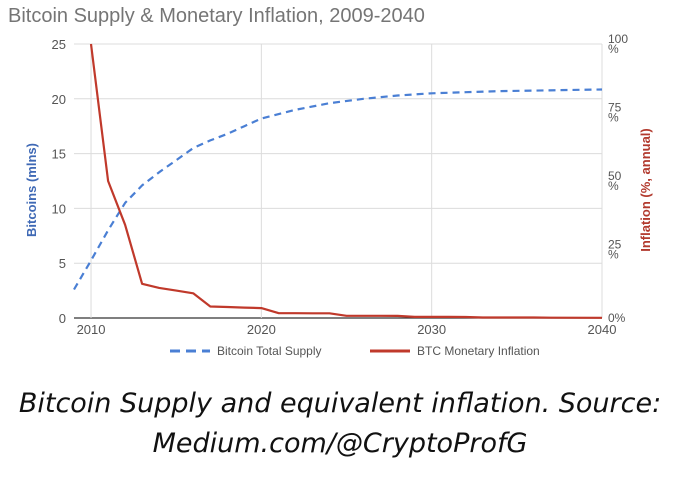 This screenshot has width=680, height=478. I want to click on y-left-tick-label: 0, so click(62, 318).